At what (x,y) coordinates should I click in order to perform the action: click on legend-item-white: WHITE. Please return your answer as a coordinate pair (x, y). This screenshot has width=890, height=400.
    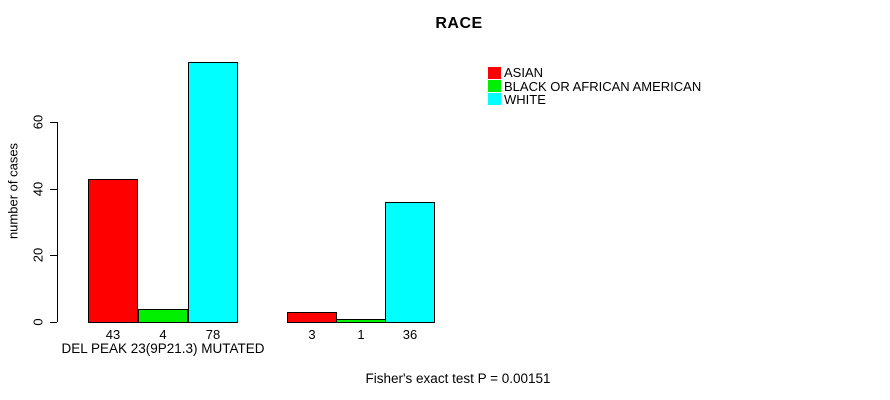
    Looking at the image, I should click on (594, 99).